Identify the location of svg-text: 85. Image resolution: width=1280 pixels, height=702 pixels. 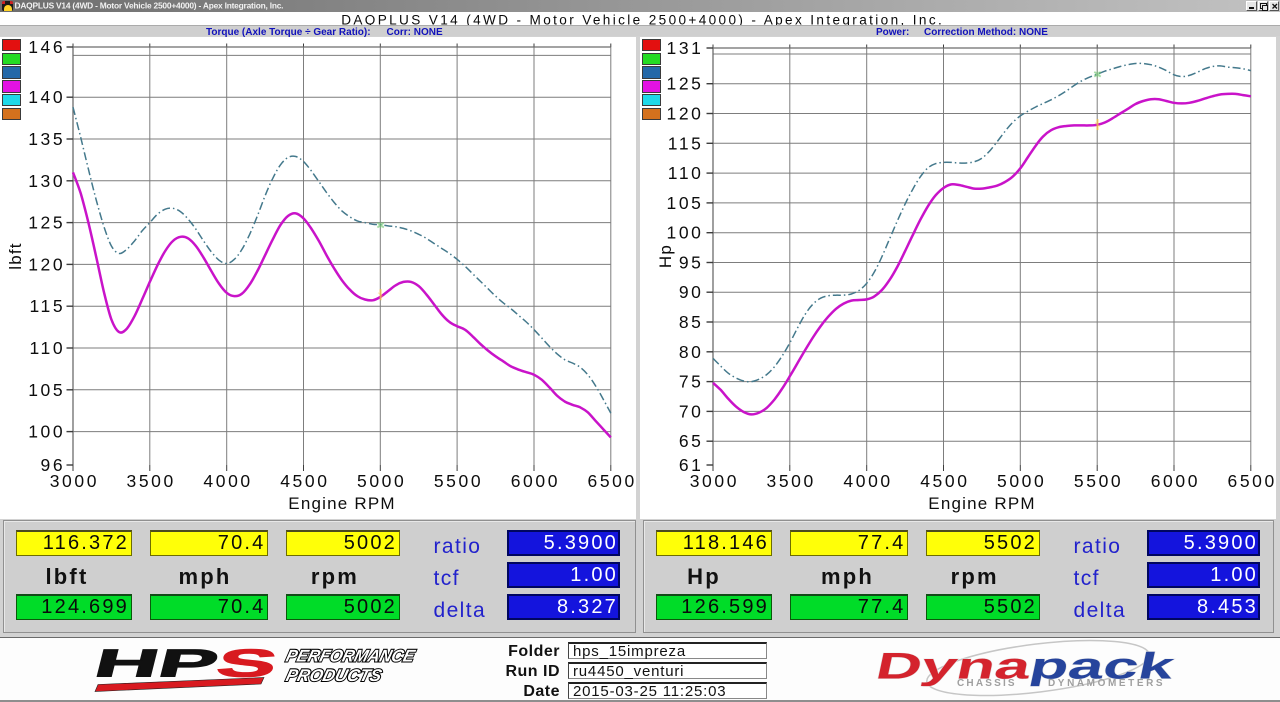
(691, 322).